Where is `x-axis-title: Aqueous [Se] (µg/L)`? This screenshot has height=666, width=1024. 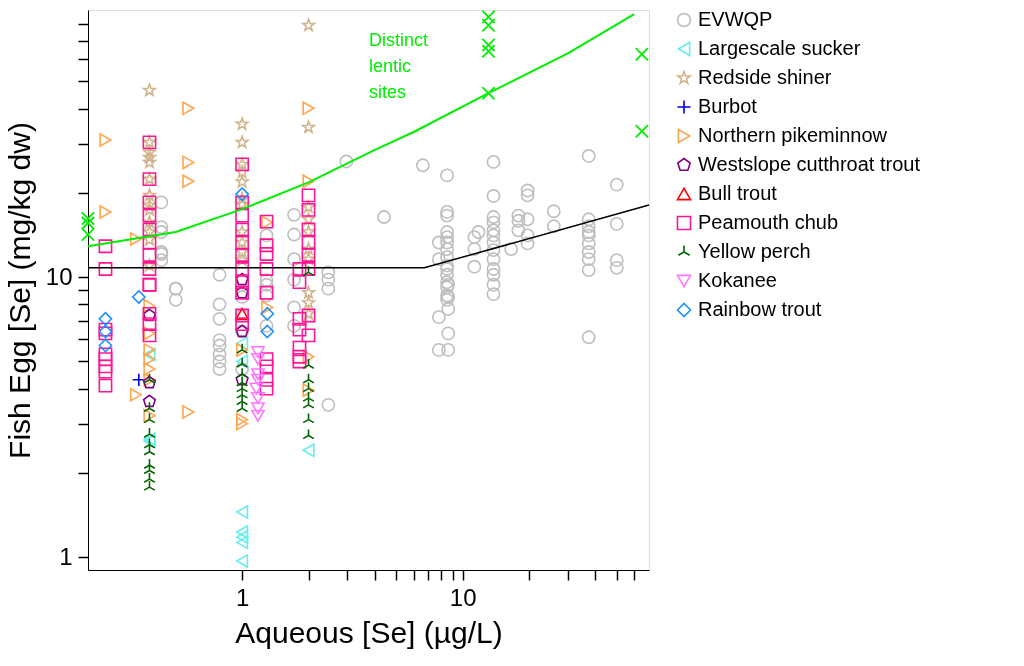
x-axis-title: Aqueous [Se] (µg/L) is located at coordinates (369, 632).